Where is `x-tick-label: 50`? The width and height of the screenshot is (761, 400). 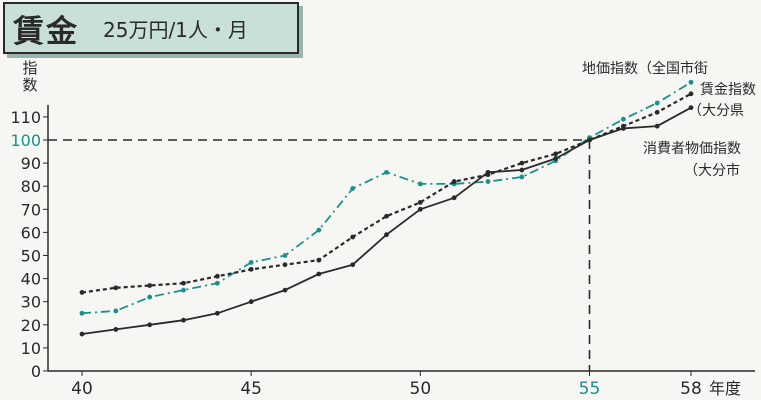
x-tick-label: 50 is located at coordinates (421, 389).